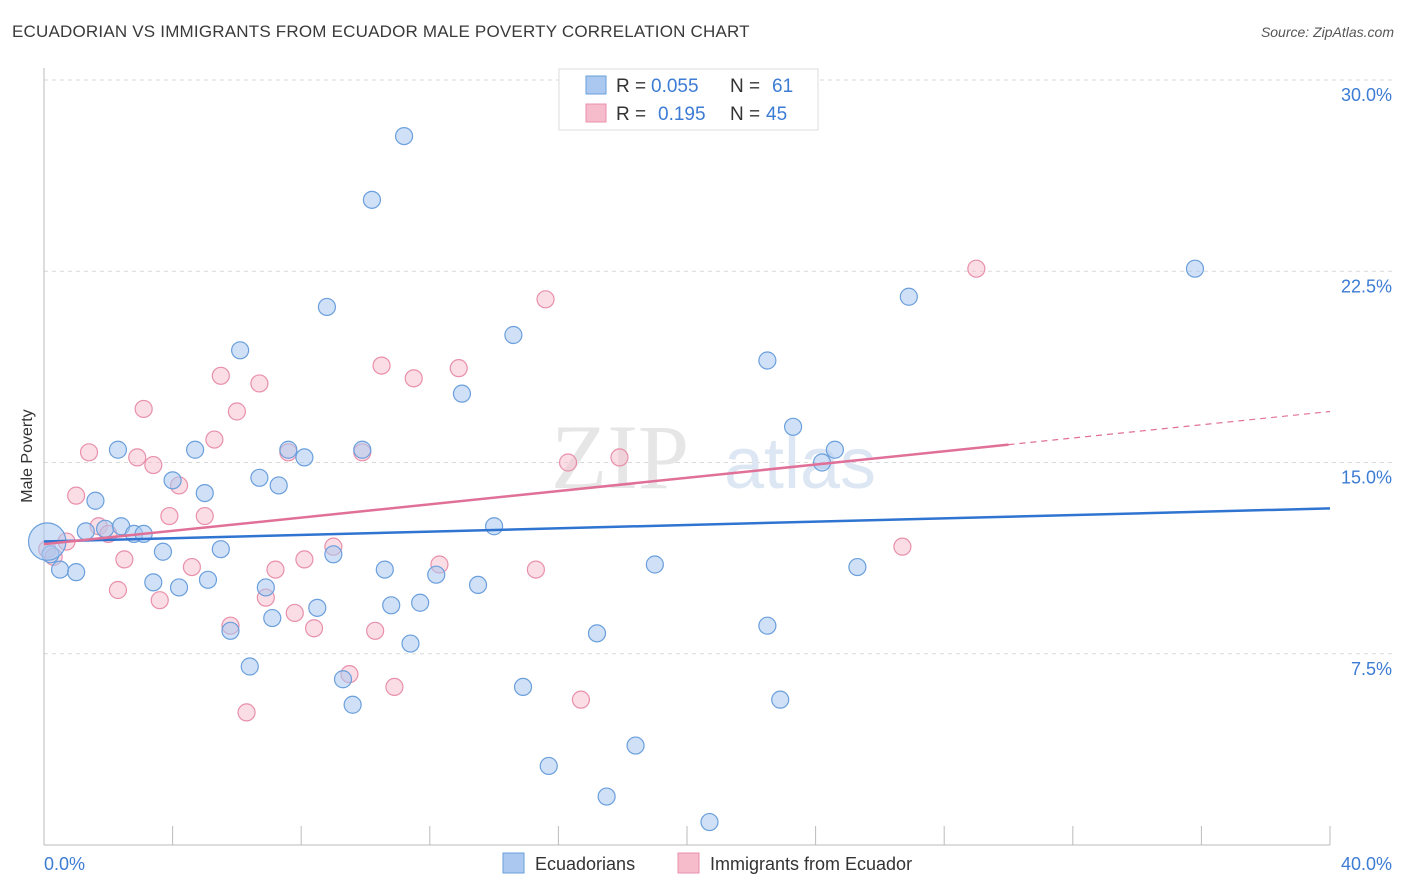 The image size is (1406, 892). What do you see at coordinates (688, 863) in the screenshot?
I see `bottom-legend-pink-swatch` at bounding box center [688, 863].